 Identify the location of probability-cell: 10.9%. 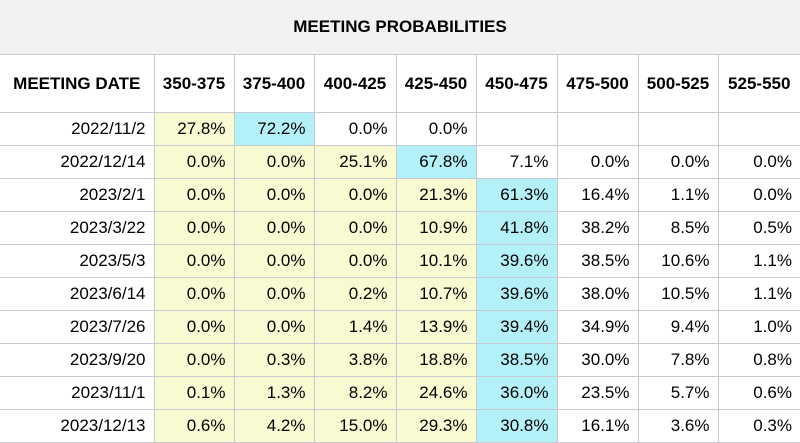
(436, 228).